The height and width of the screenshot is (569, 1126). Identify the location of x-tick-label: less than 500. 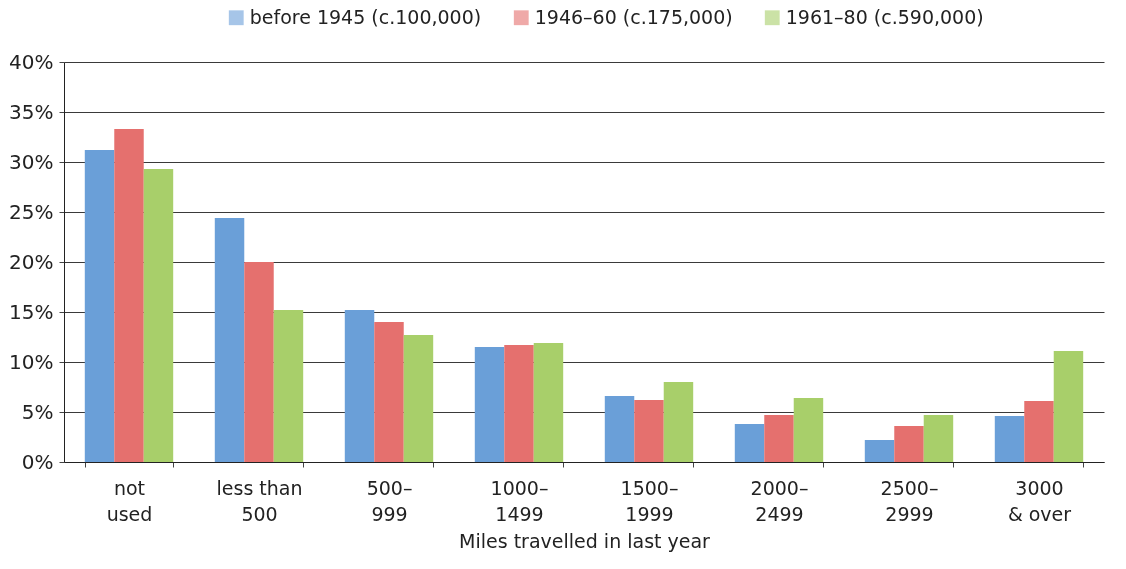
(259, 500).